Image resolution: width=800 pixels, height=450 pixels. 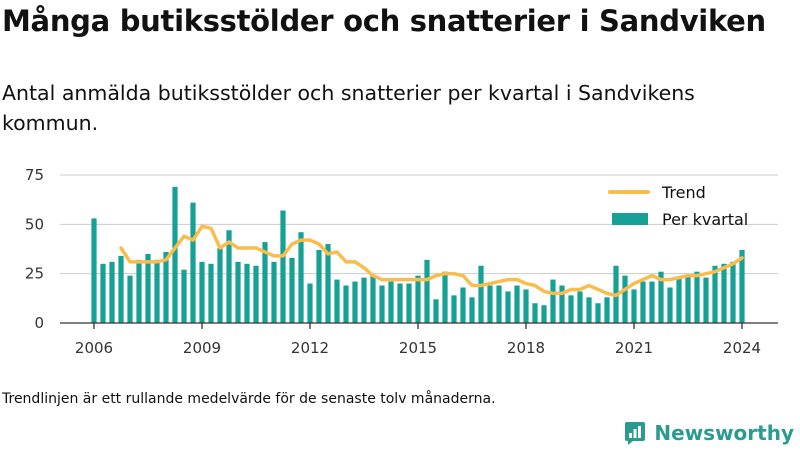 I want to click on trend-layer, so click(x=431, y=261).